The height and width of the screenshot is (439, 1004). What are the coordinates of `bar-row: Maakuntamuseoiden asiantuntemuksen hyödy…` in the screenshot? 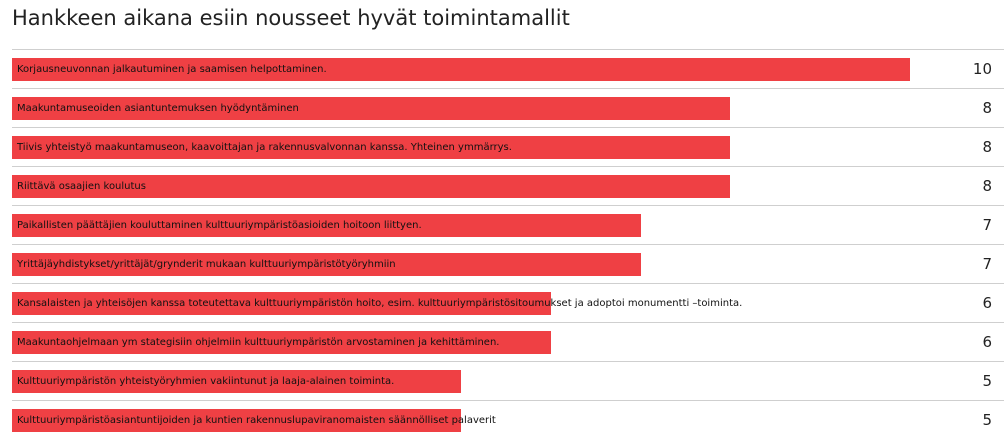 It's located at (508, 107).